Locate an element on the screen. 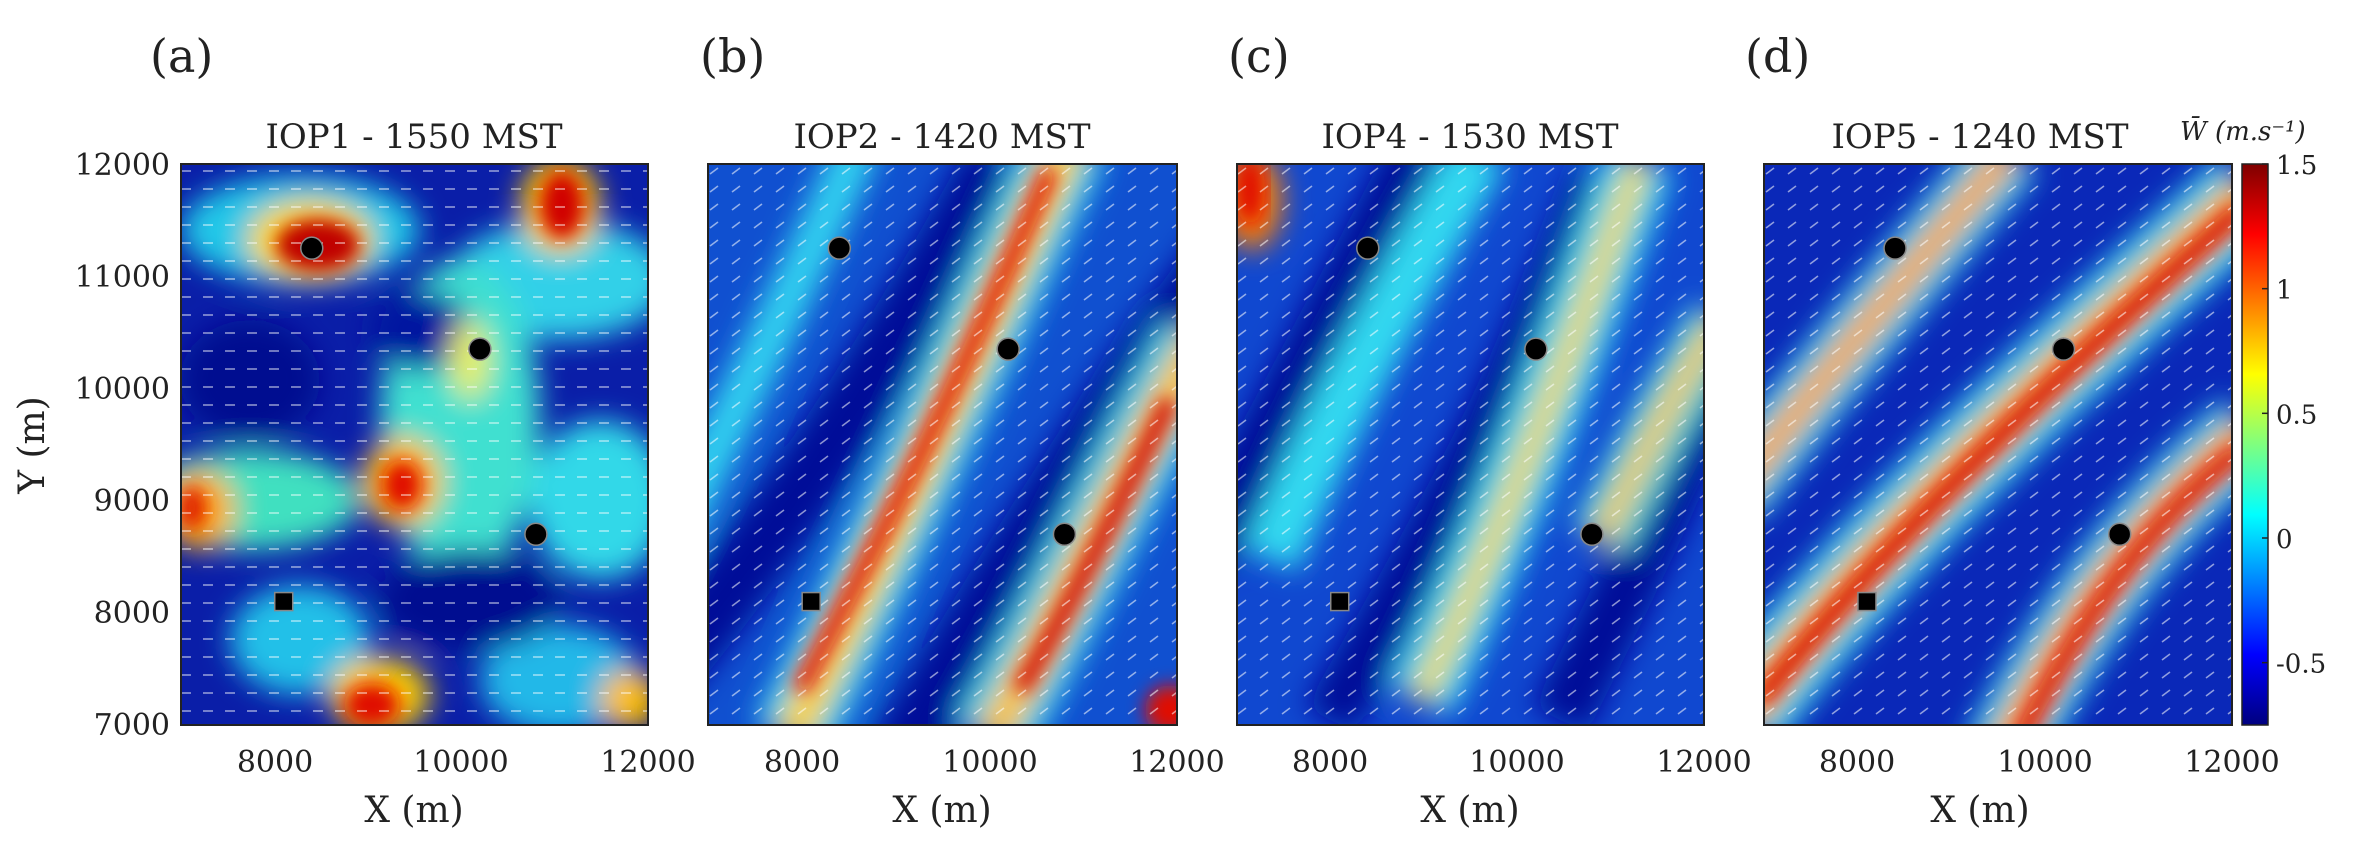 The image size is (2360, 856). panel-title: IOP2 - 1420 MST is located at coordinates (941, 137).